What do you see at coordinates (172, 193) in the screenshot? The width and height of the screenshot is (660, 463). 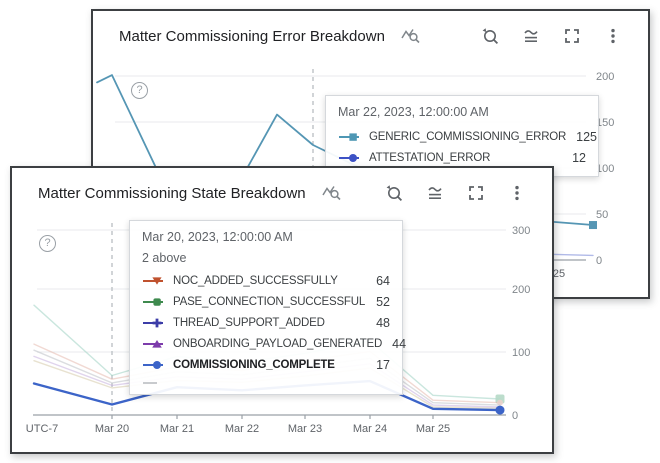 I see `chart-title: Matter Commissioning State Breakdown` at bounding box center [172, 193].